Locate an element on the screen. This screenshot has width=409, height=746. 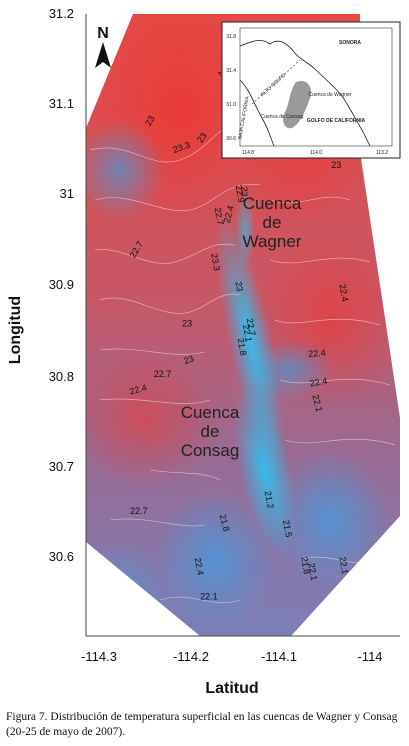
inset-x-tick: 114.8 is located at coordinates (248, 153).